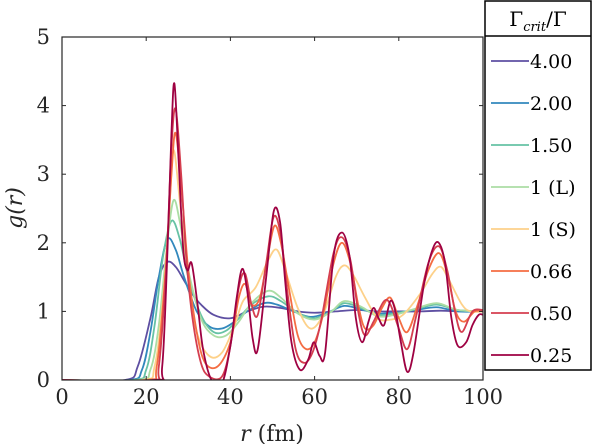  Describe the element at coordinates (246, 433) in the screenshot. I see `x-axis-label-main: r` at that location.